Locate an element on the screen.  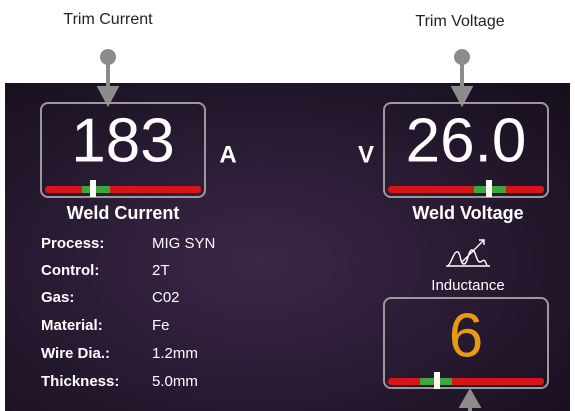
inductance-value: 6 is located at coordinates (466, 335).